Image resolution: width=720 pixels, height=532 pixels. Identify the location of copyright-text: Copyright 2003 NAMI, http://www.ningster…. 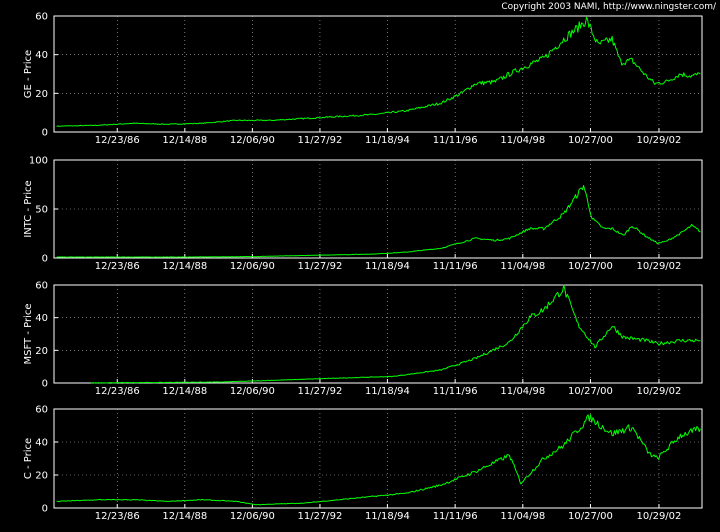
(608, 7).